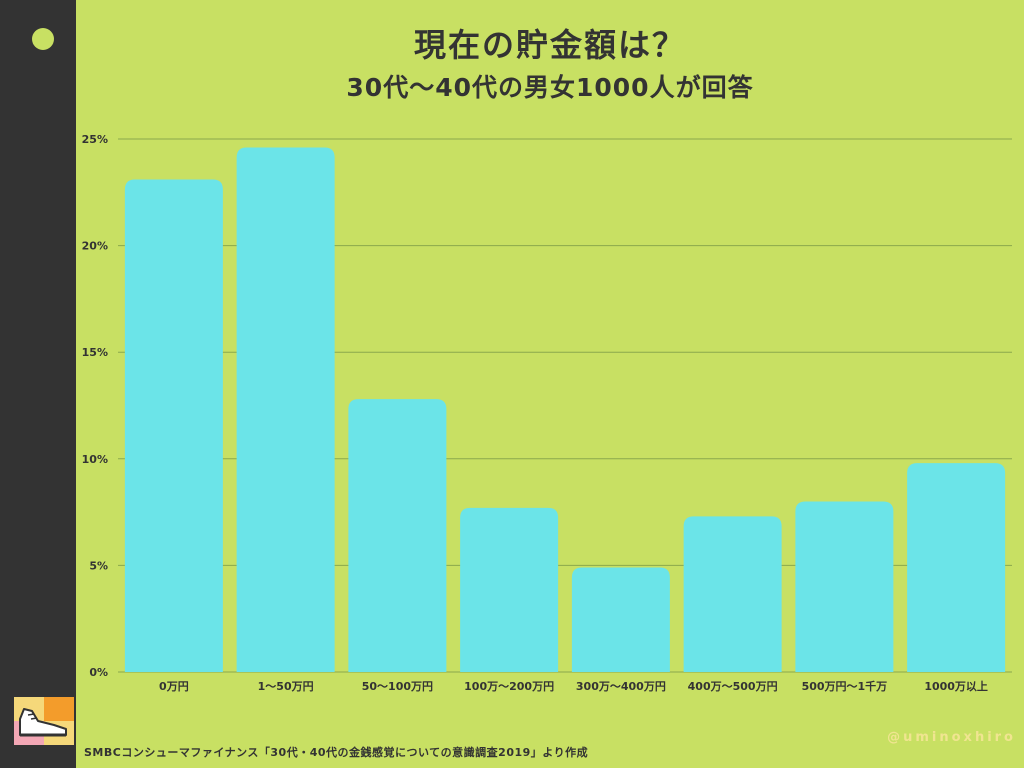 This screenshot has width=1024, height=768. I want to click on watermark: @uminoxhiro, so click(951, 737).